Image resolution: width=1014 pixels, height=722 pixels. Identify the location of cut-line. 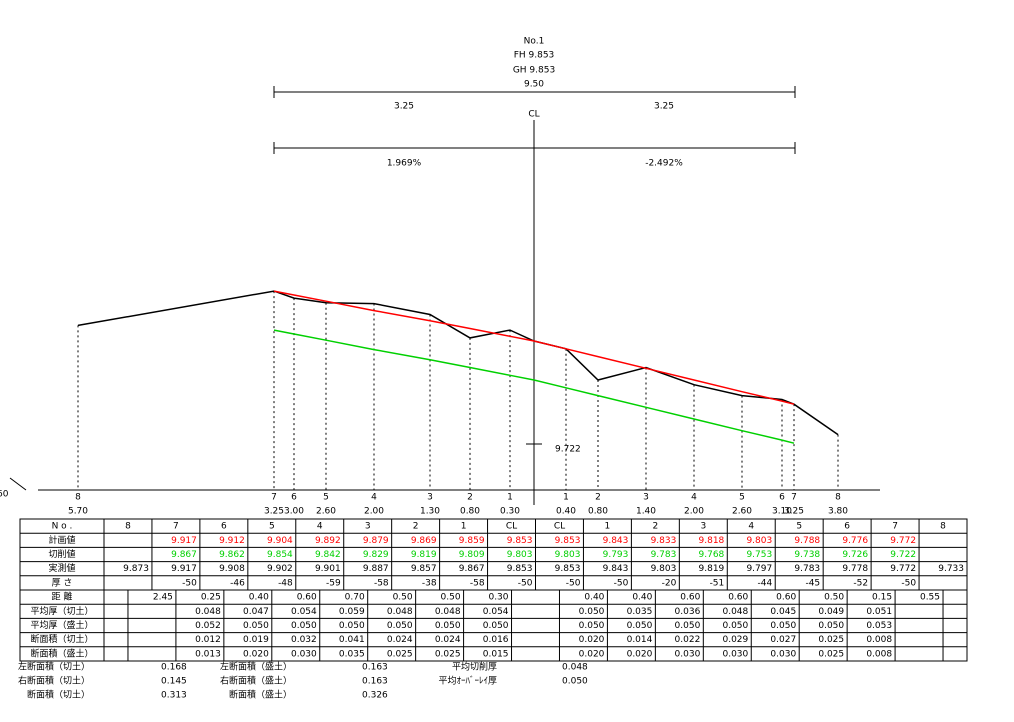
(534, 386).